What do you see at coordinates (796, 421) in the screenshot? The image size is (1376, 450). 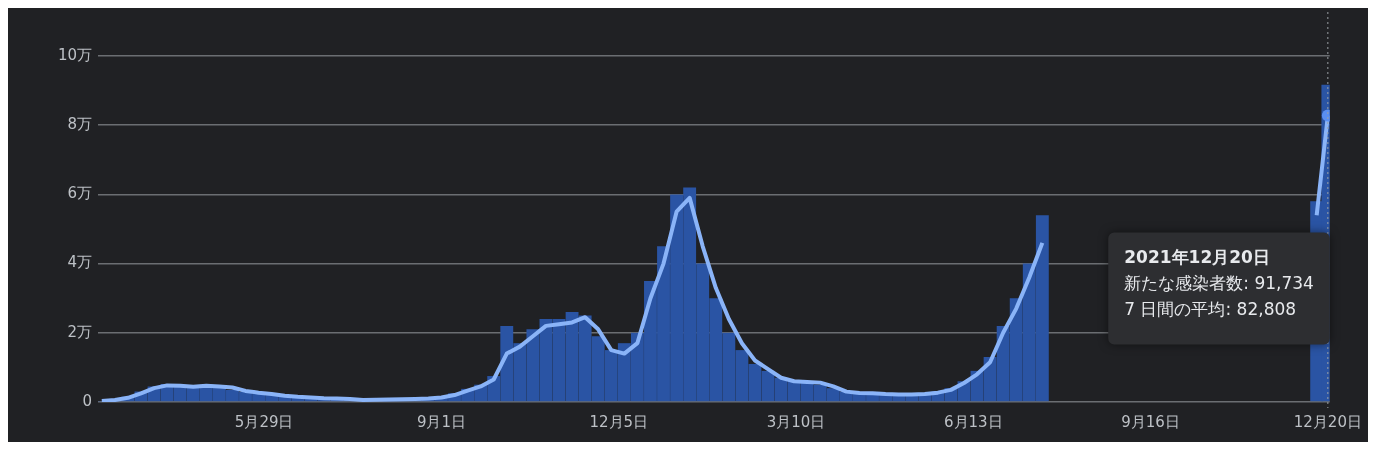 I see `x-tick-label: 3月10日` at bounding box center [796, 421].